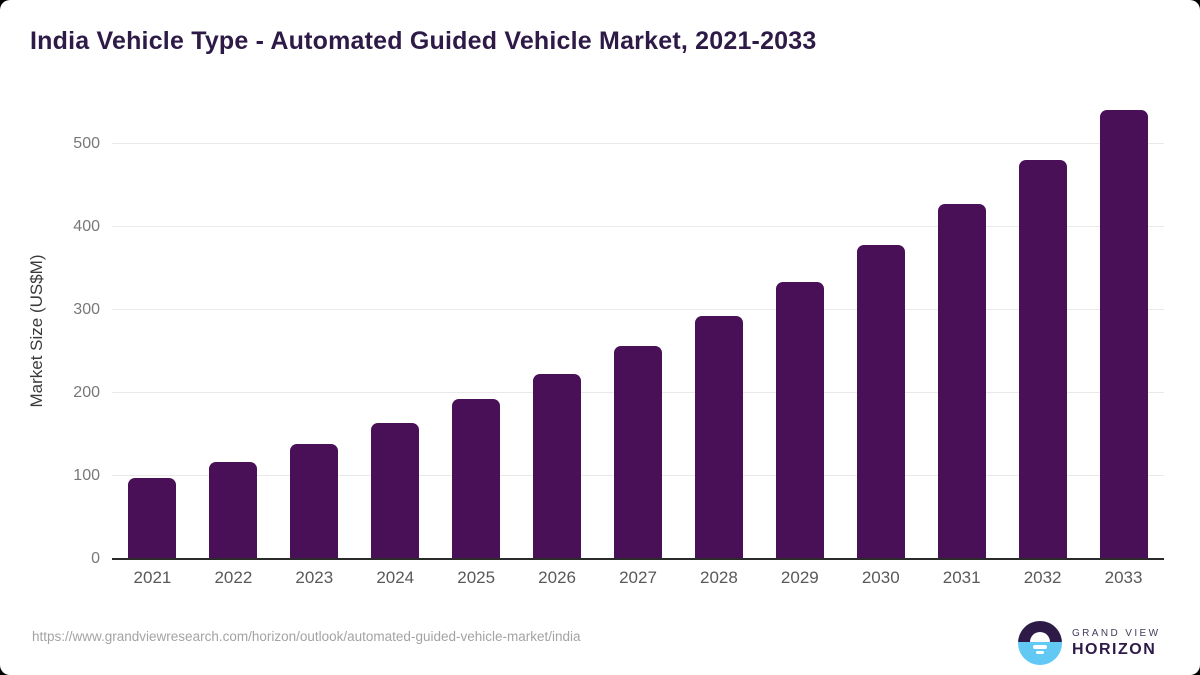 This screenshot has width=1200, height=675. What do you see at coordinates (718, 437) in the screenshot?
I see `bar-2028` at bounding box center [718, 437].